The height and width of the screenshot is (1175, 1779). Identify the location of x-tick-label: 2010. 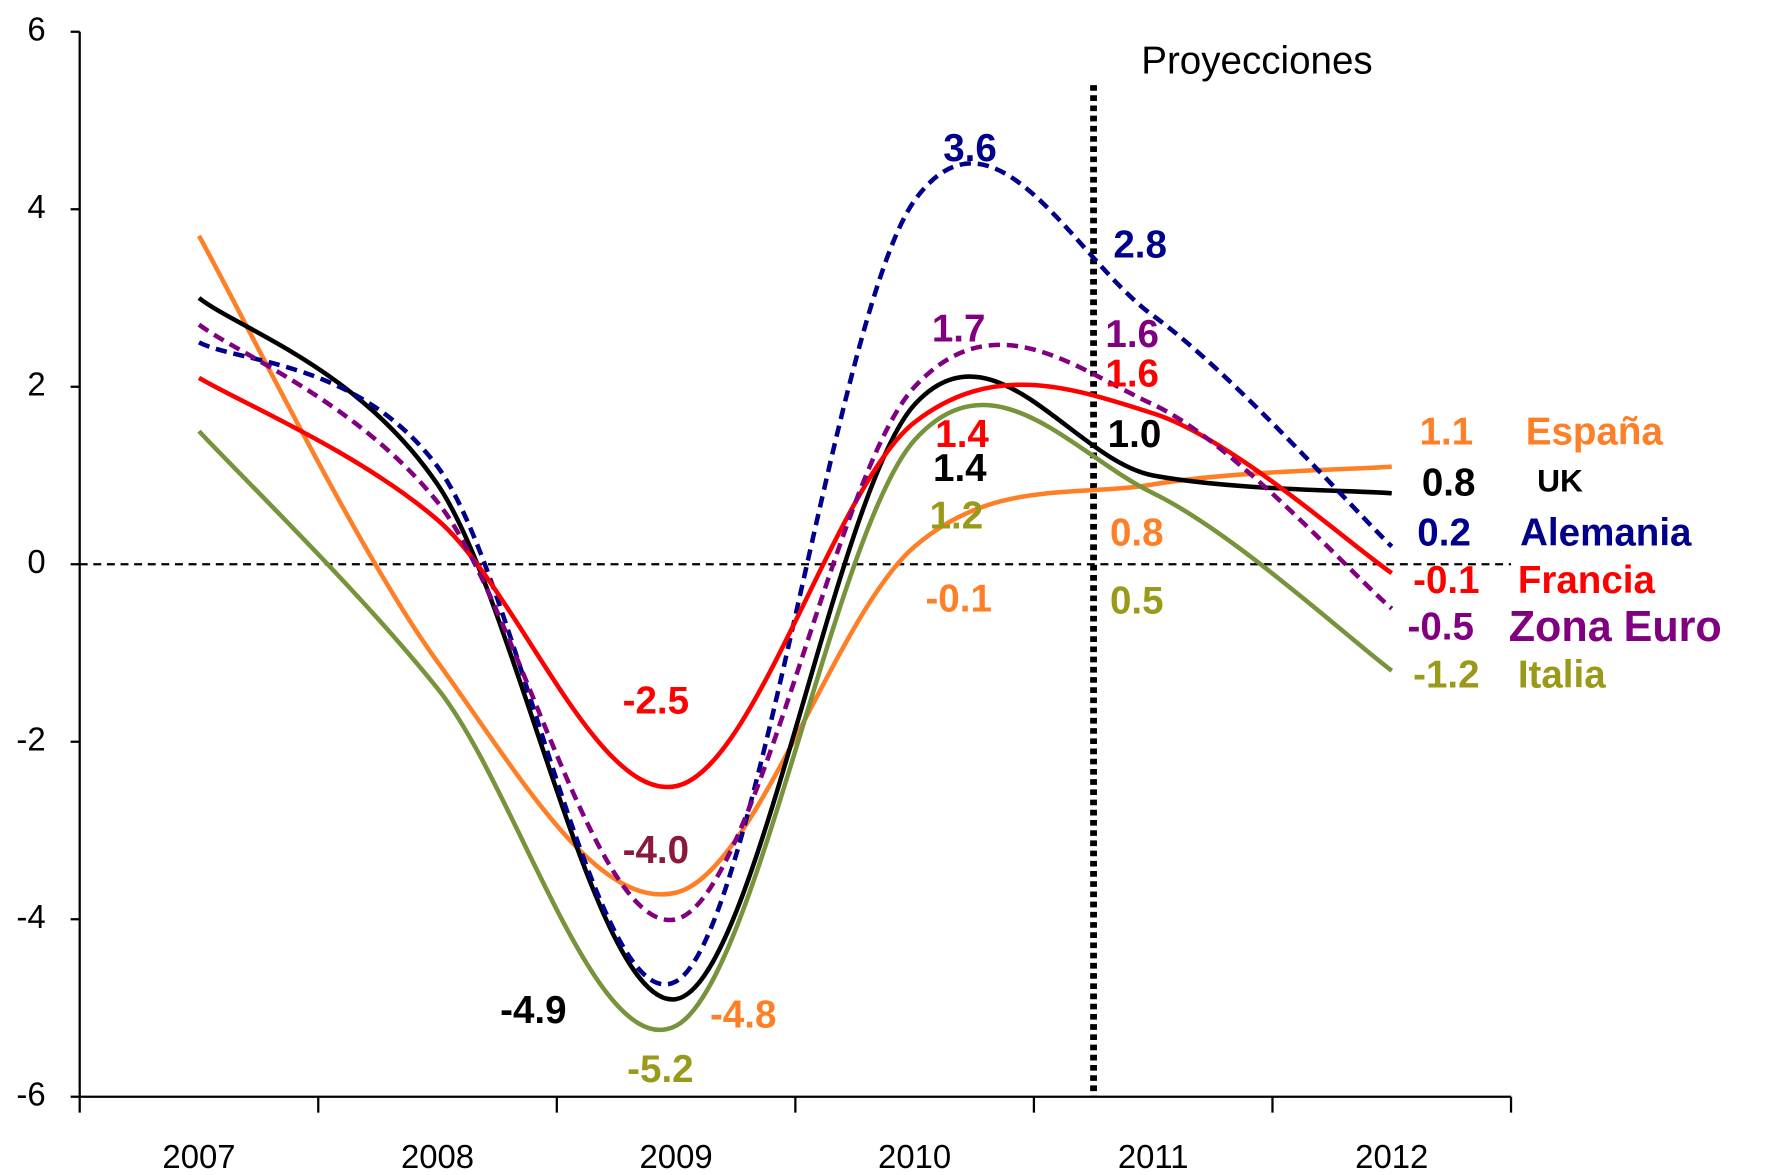
(914, 1156).